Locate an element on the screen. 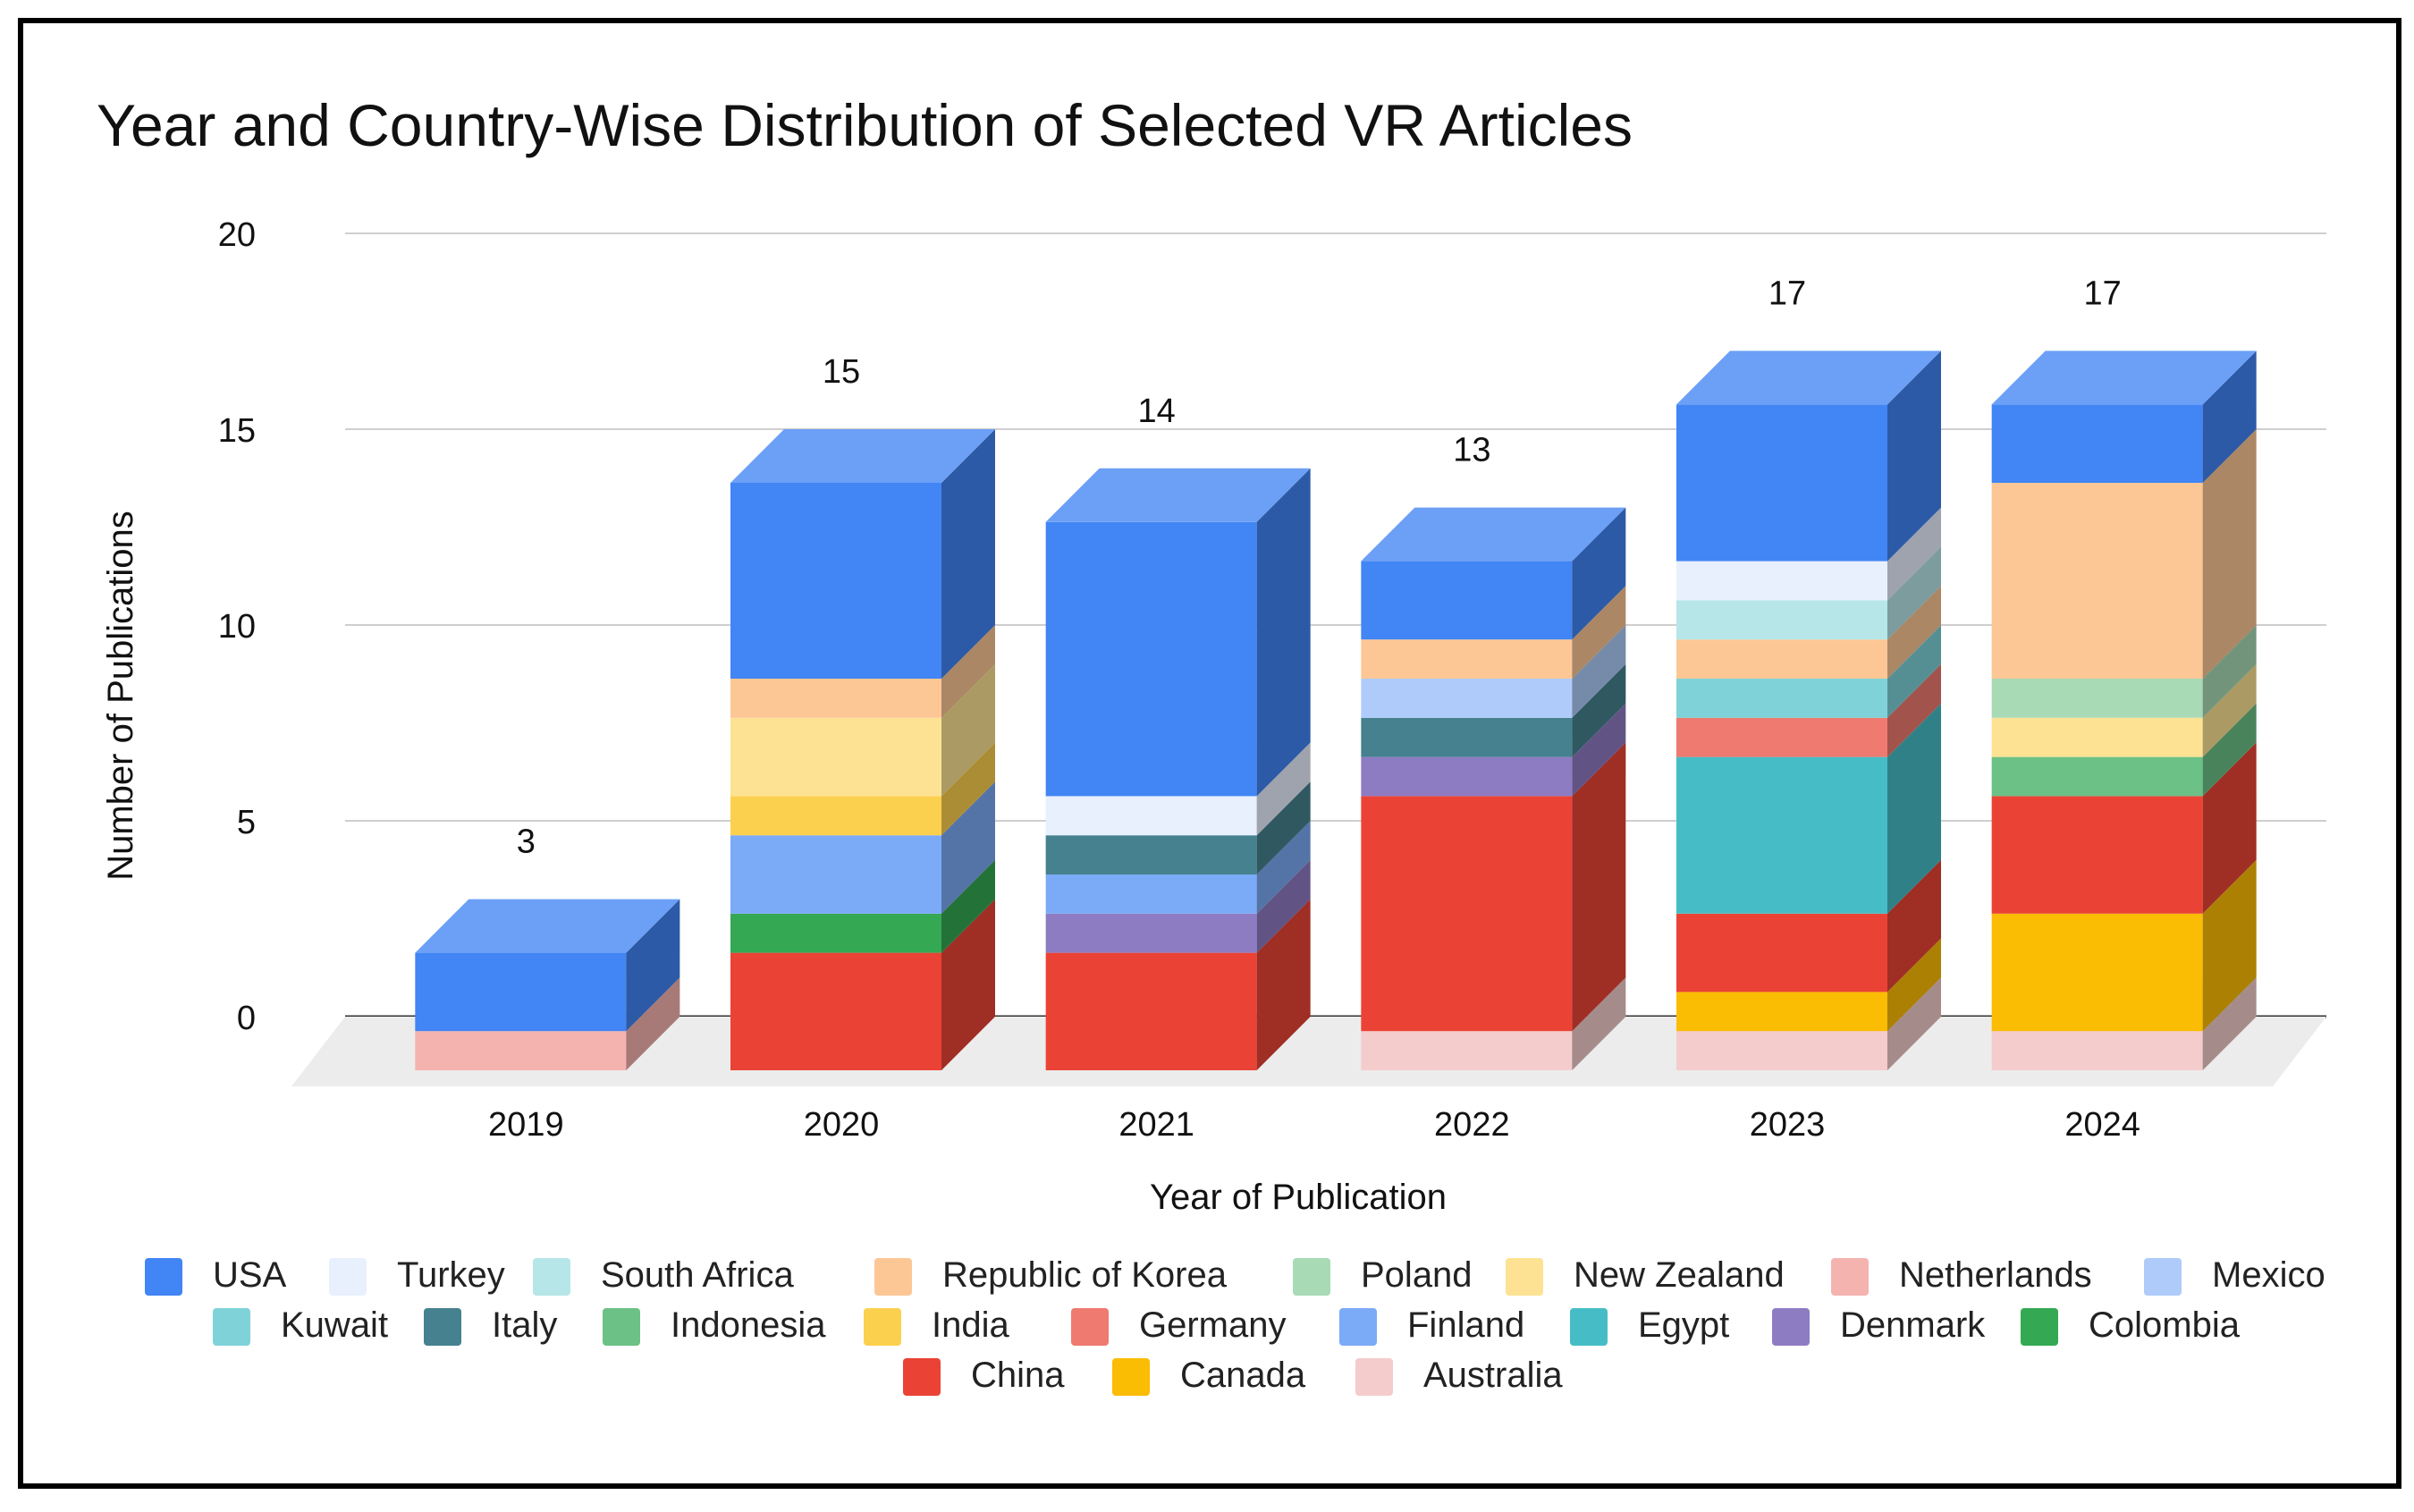 Image resolution: width=2414 pixels, height=1512 pixels. legend-item: China is located at coordinates (984, 1376).